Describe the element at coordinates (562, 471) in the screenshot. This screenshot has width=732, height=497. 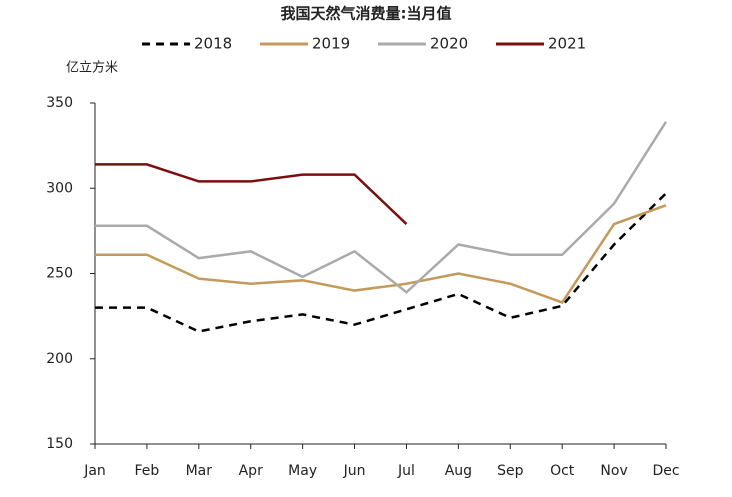
I see `x-tick-label: Oct` at that location.